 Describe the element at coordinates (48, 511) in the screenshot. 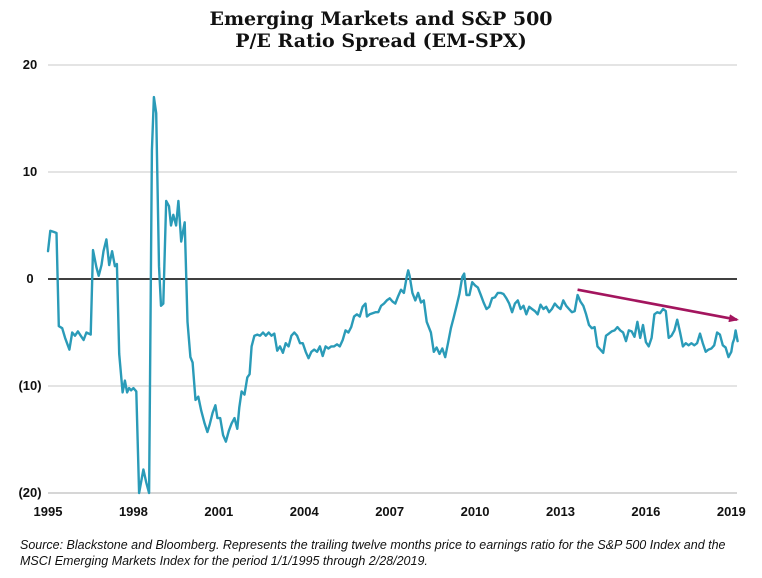

I see `x-tick-label: 1995` at that location.